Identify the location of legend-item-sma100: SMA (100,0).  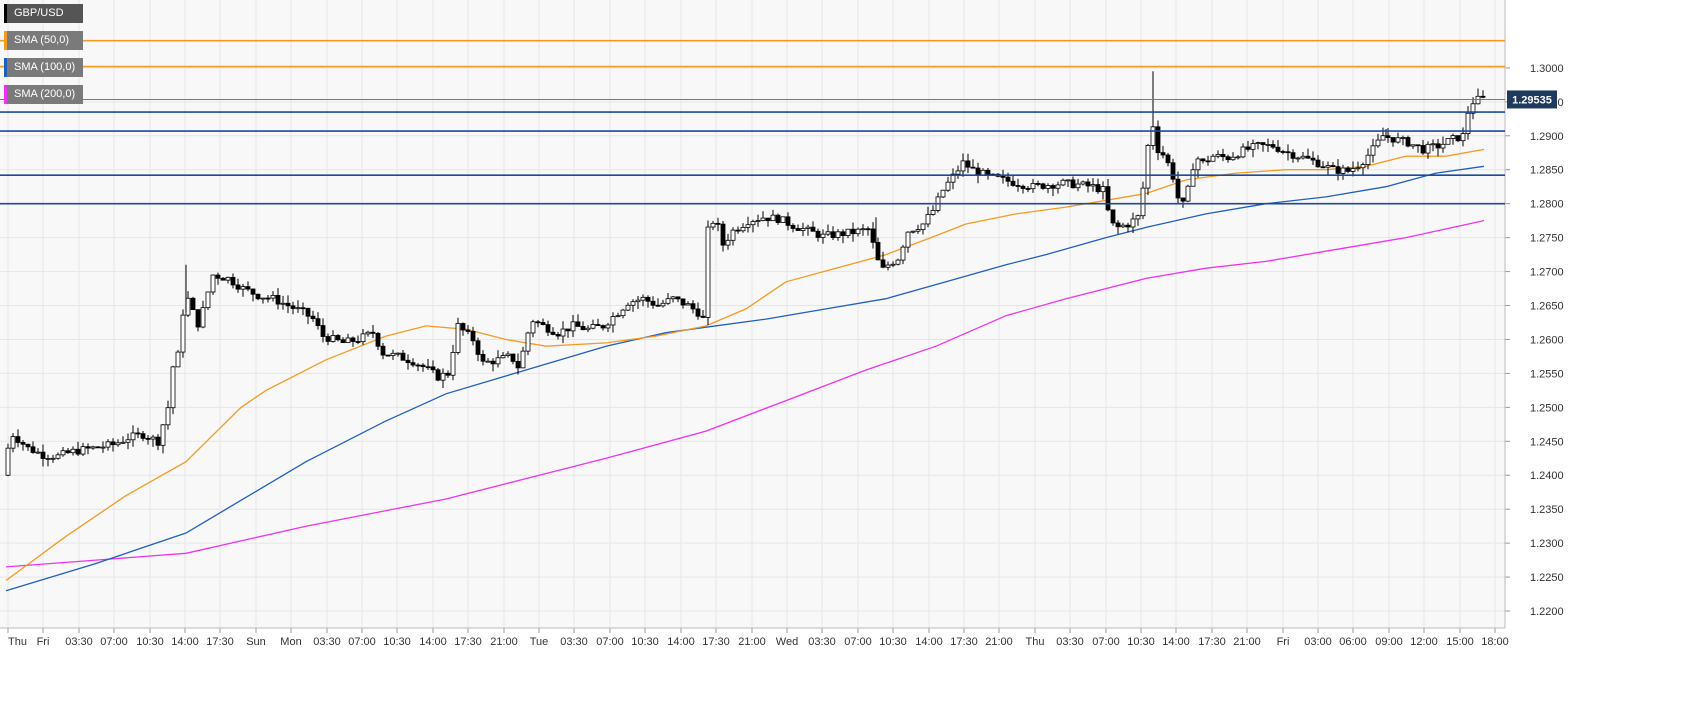
(44, 67).